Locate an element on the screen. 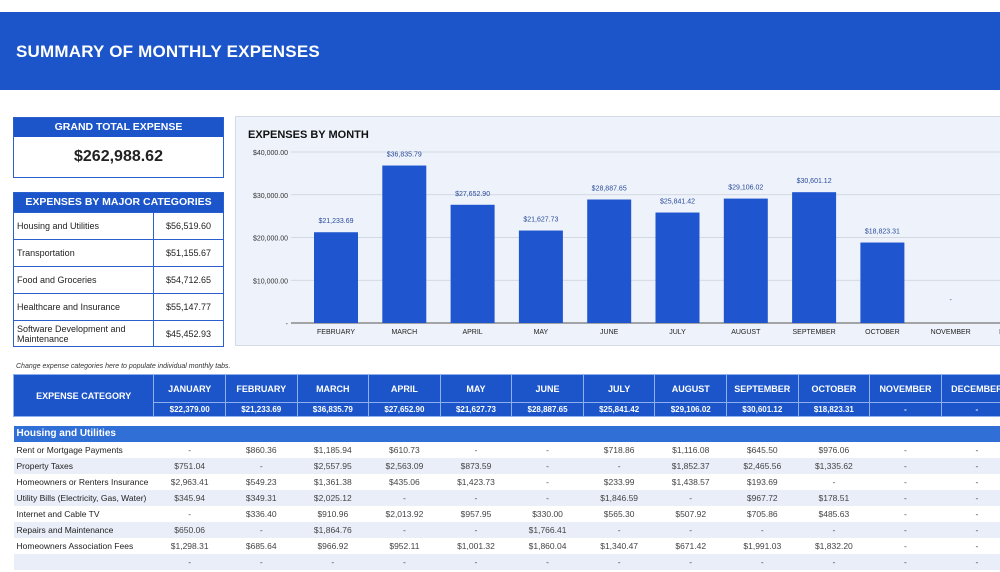 The width and height of the screenshot is (1000, 572). expense-cell: $1,832.20 is located at coordinates (833, 545).